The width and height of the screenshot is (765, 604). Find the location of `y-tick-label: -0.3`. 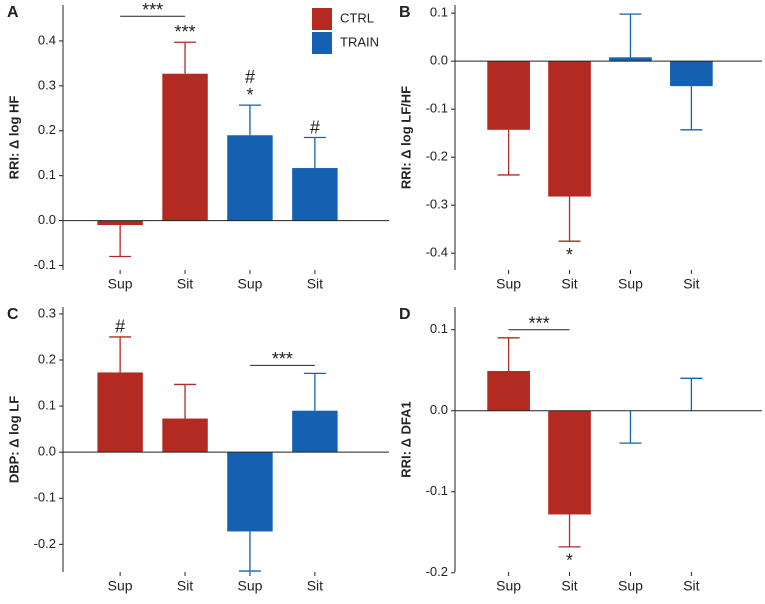

y-tick-label: -0.3 is located at coordinates (437, 204).